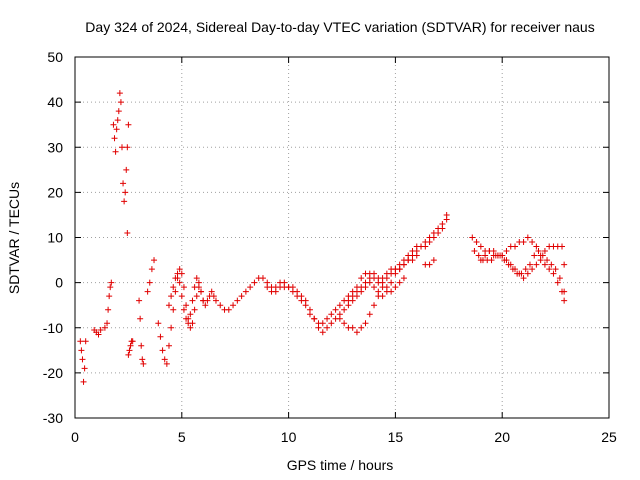 This screenshot has width=640, height=480. What do you see at coordinates (14, 238) in the screenshot?
I see `y-axis-title: SDTVAR / TECUs` at bounding box center [14, 238].